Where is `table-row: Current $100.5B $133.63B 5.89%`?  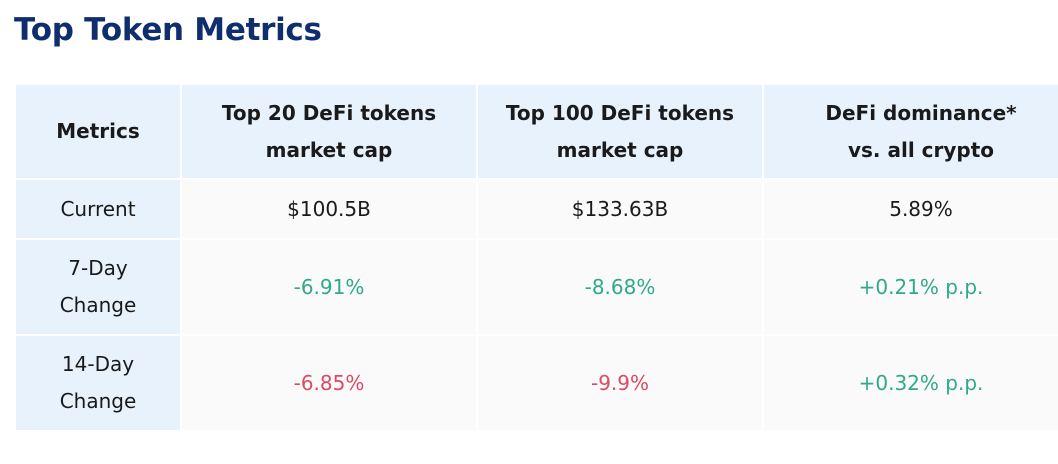
table-row: Current $100.5B $133.63B 5.89% is located at coordinates (537, 209).